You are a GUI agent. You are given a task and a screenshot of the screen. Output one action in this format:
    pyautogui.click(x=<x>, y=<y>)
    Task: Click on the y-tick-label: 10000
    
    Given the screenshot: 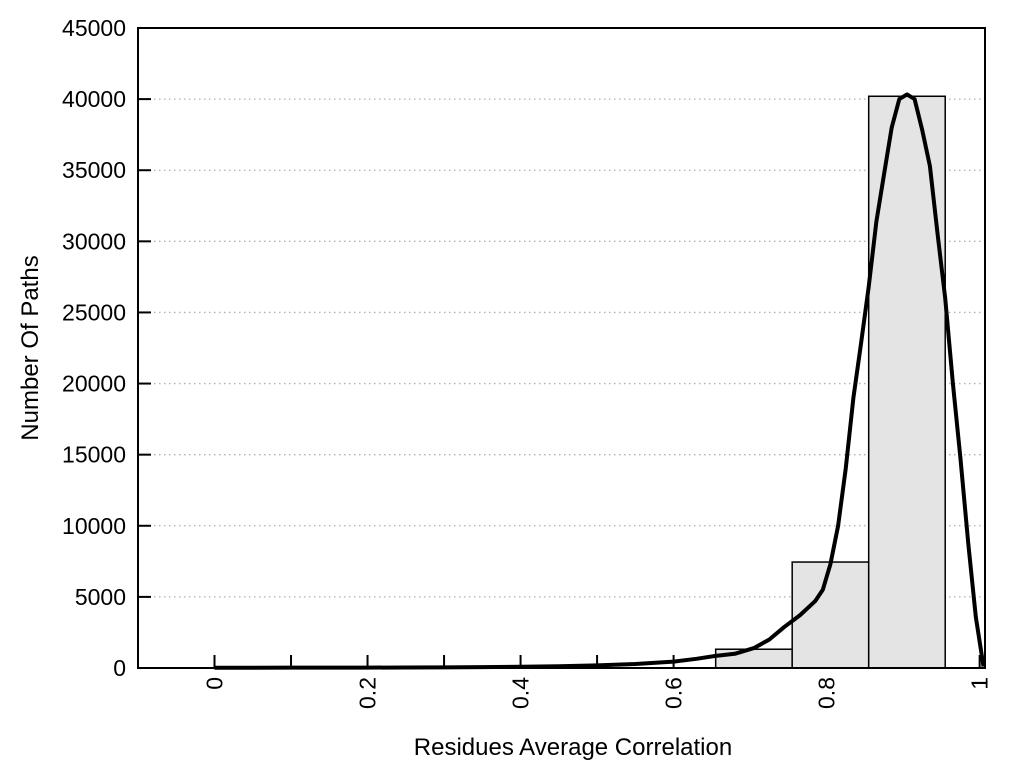 What is the action you would take?
    pyautogui.click(x=94, y=526)
    